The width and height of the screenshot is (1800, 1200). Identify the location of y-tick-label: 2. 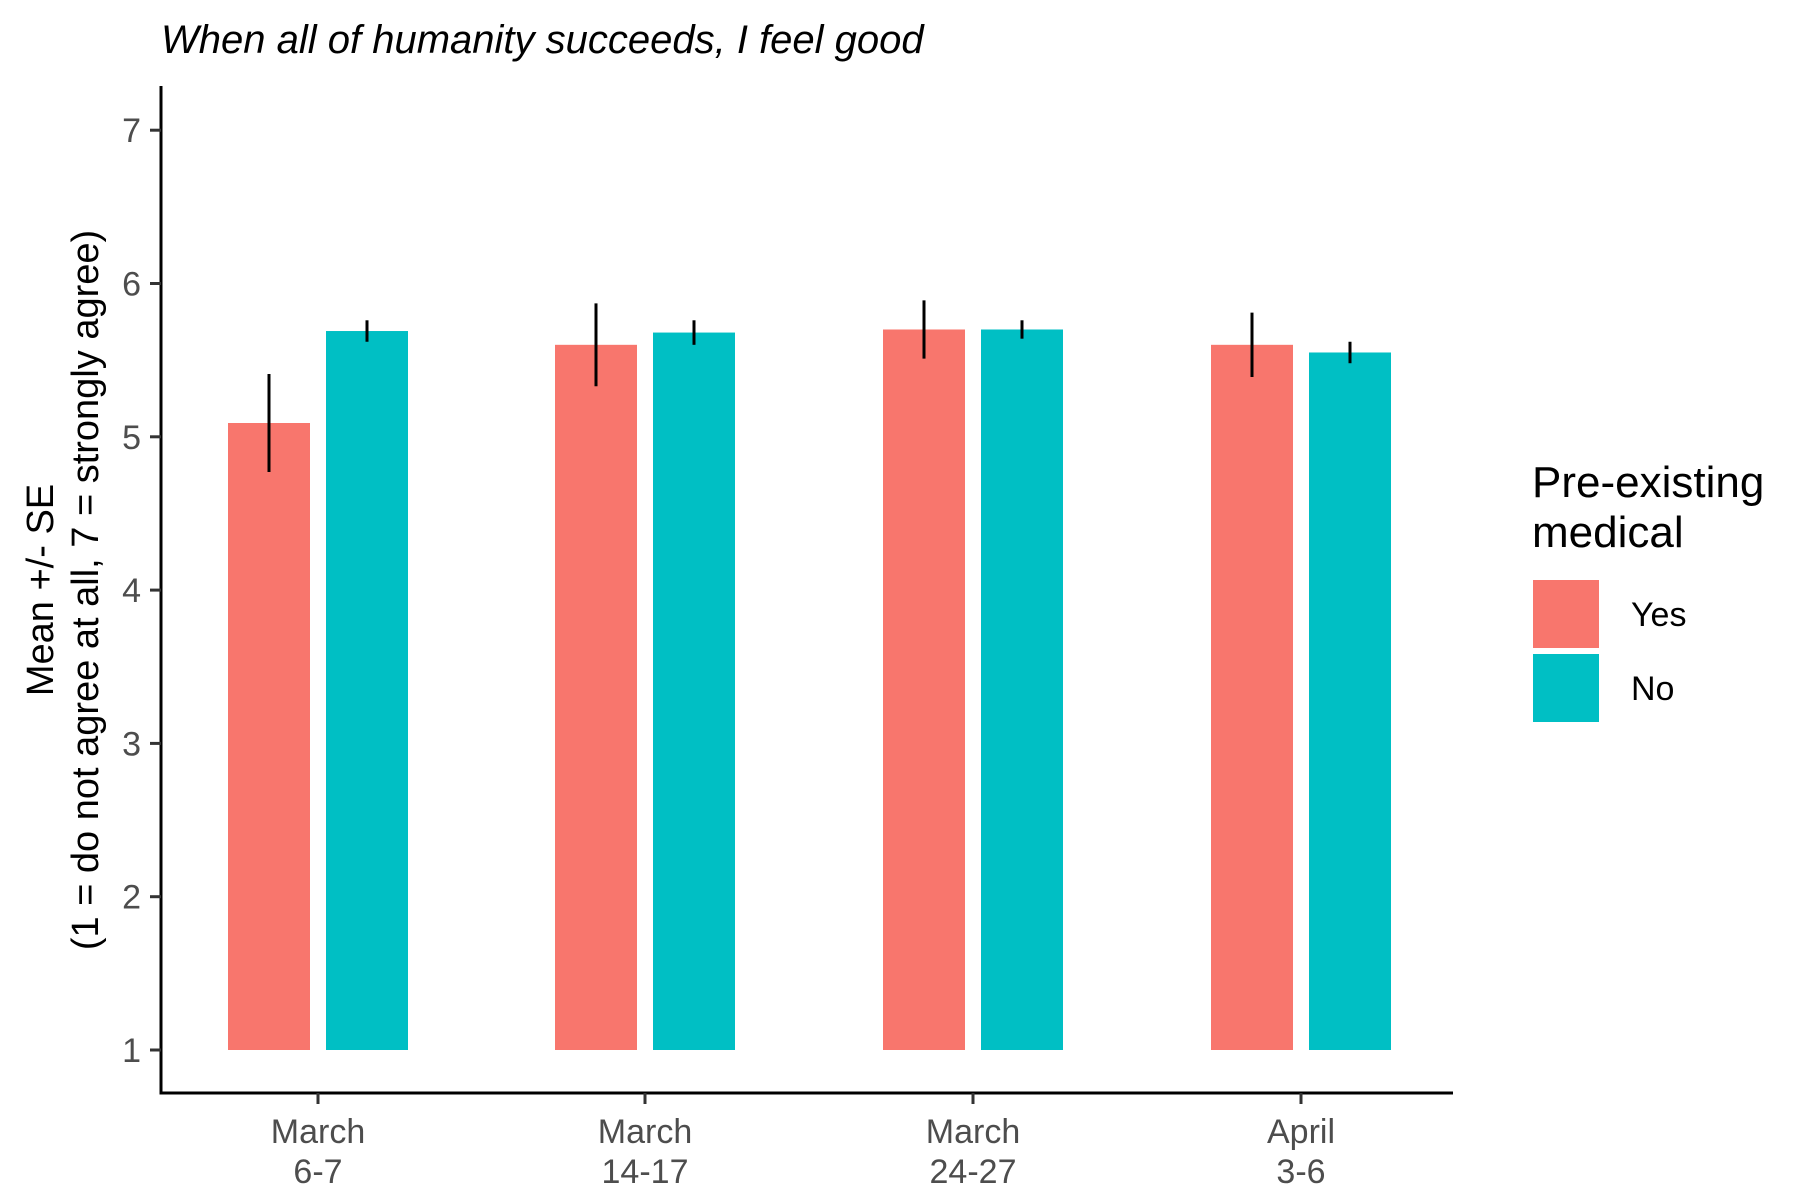
(131, 898).